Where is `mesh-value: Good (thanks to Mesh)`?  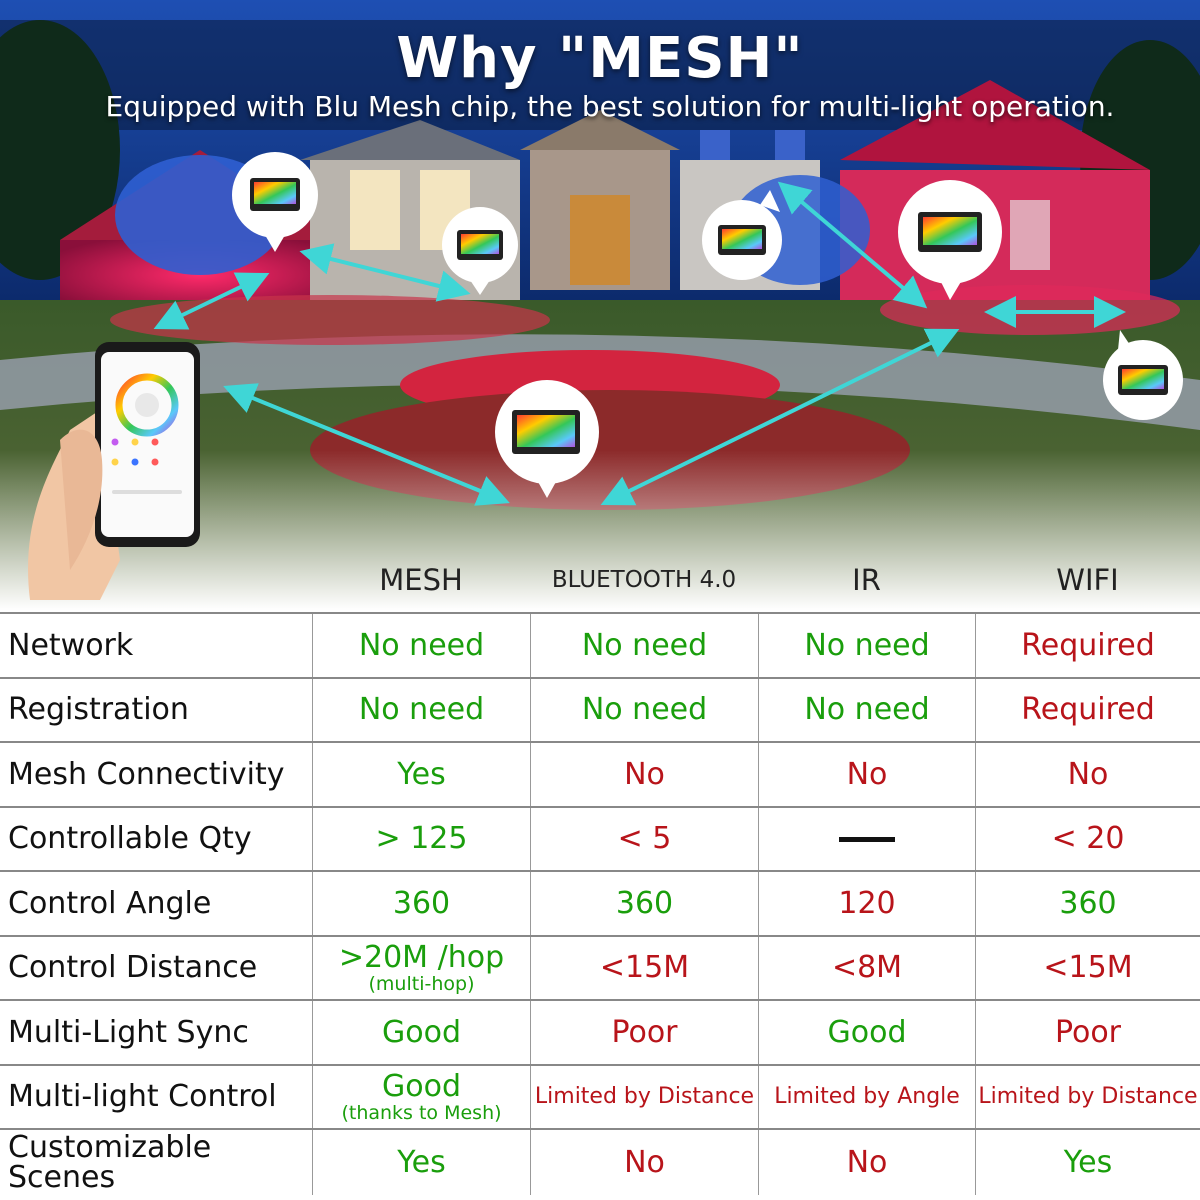
mesh-value: Good (thanks to Mesh) is located at coordinates (421, 1097).